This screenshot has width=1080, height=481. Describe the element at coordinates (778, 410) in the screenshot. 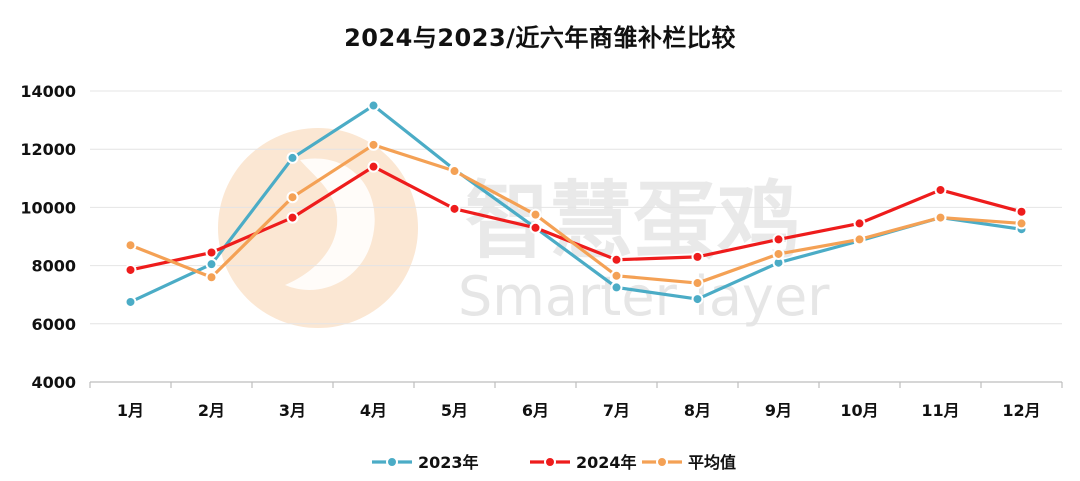

I see `x-tick-label: 9月` at that location.